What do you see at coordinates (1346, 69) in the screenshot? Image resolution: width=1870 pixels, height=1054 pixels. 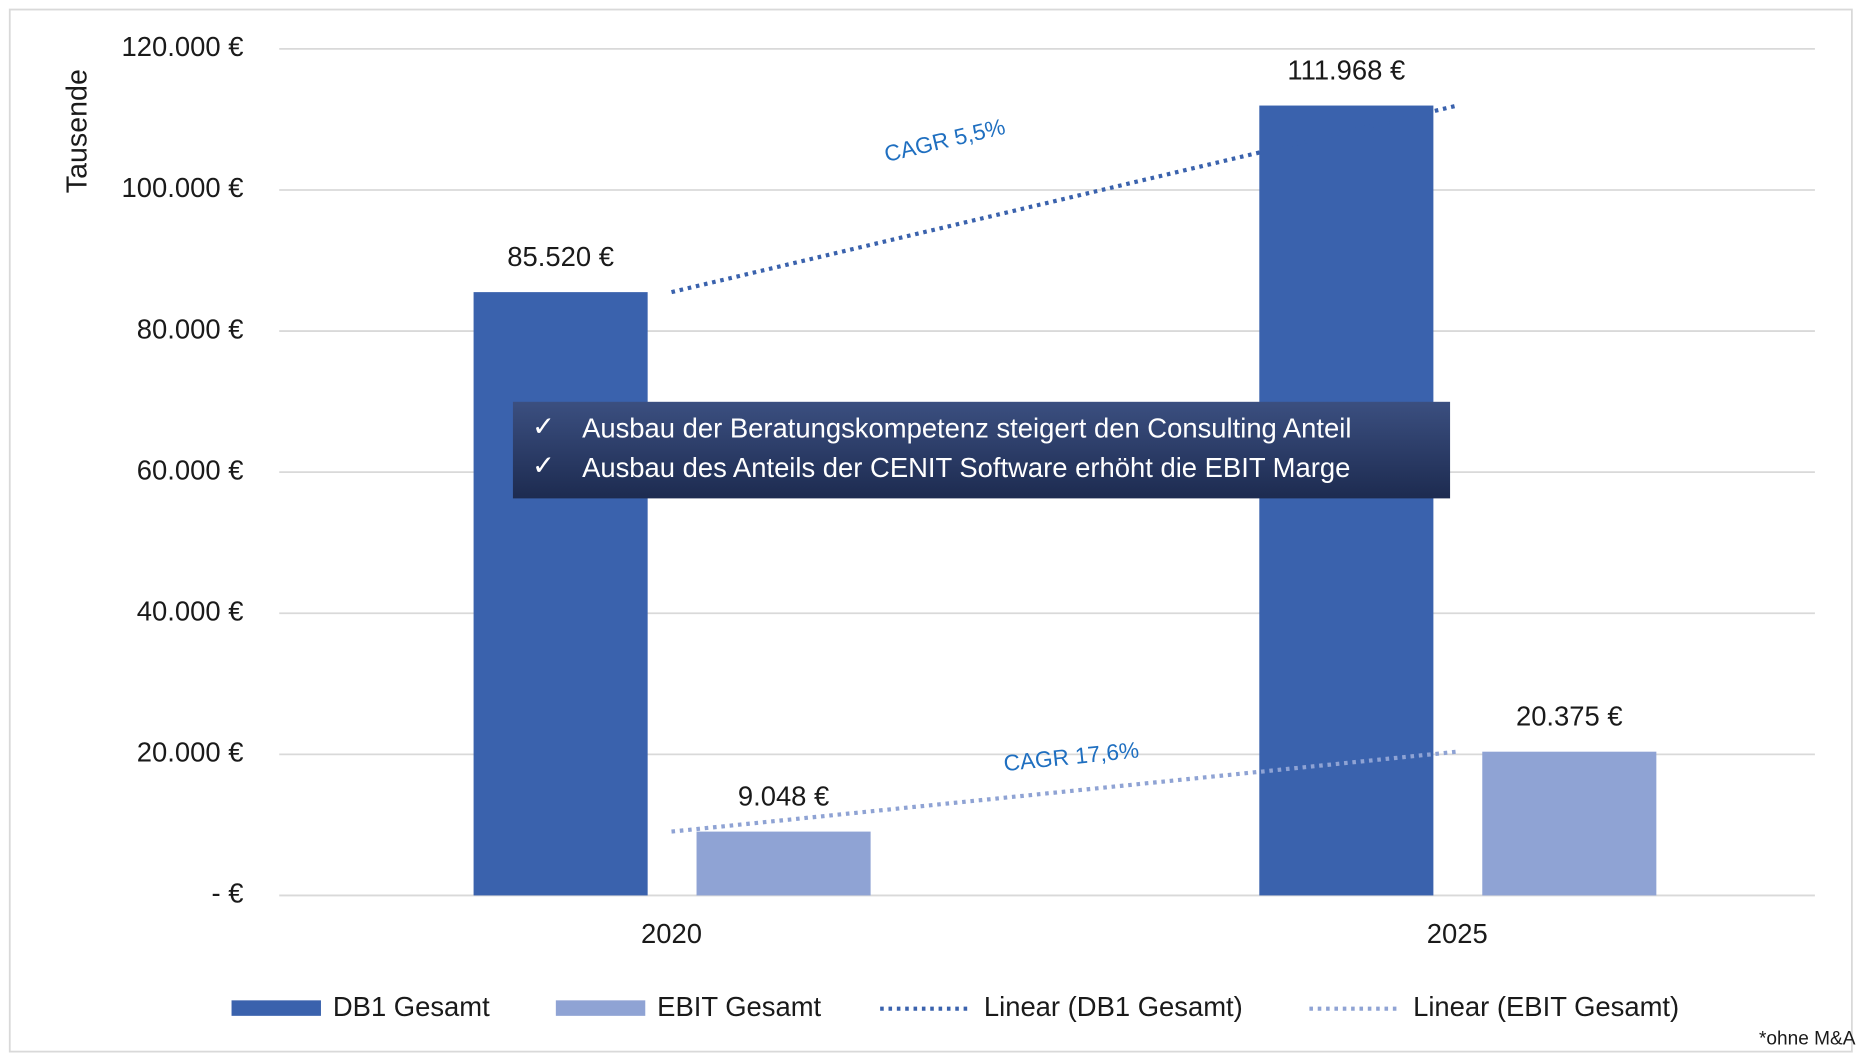 I see `value-label: 111.968 €` at bounding box center [1346, 69].